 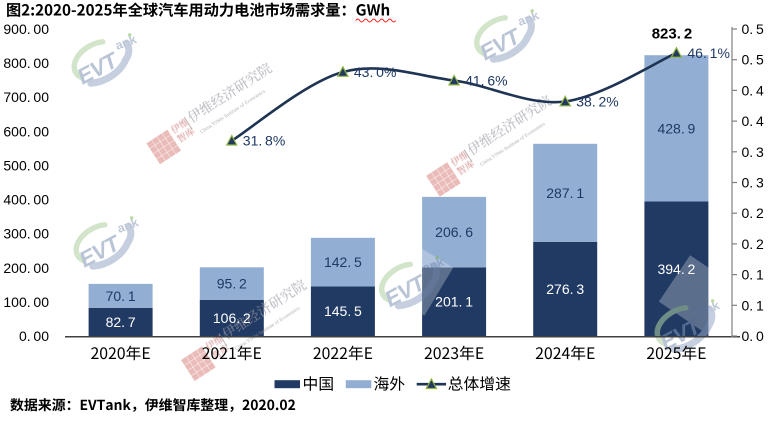 I want to click on svg-text: 46. 1%, so click(x=708, y=53).